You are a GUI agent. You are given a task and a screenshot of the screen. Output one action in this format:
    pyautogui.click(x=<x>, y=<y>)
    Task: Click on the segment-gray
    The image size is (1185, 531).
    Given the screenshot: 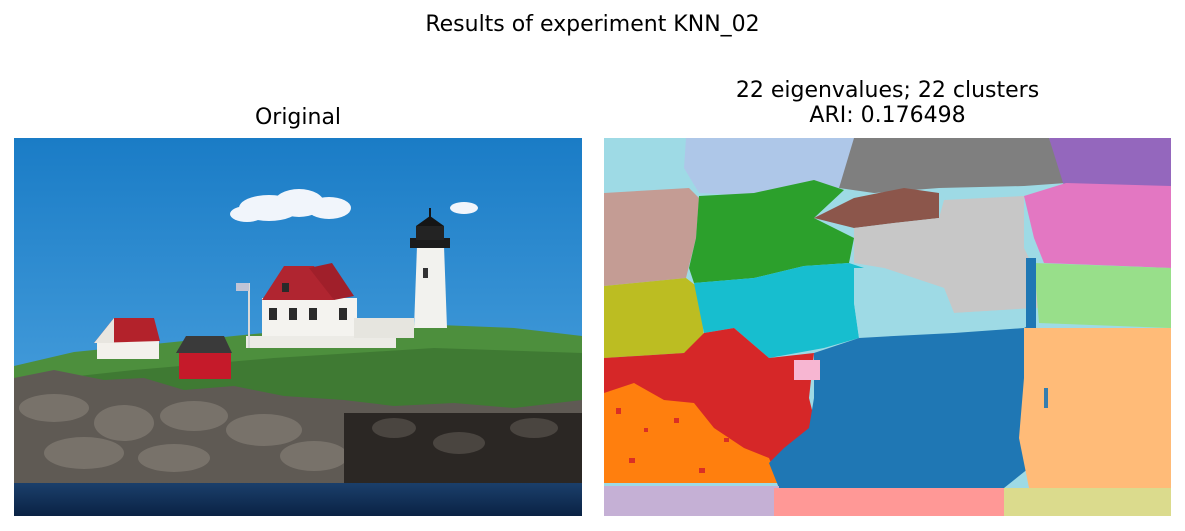 What is the action you would take?
    pyautogui.click(x=952, y=165)
    